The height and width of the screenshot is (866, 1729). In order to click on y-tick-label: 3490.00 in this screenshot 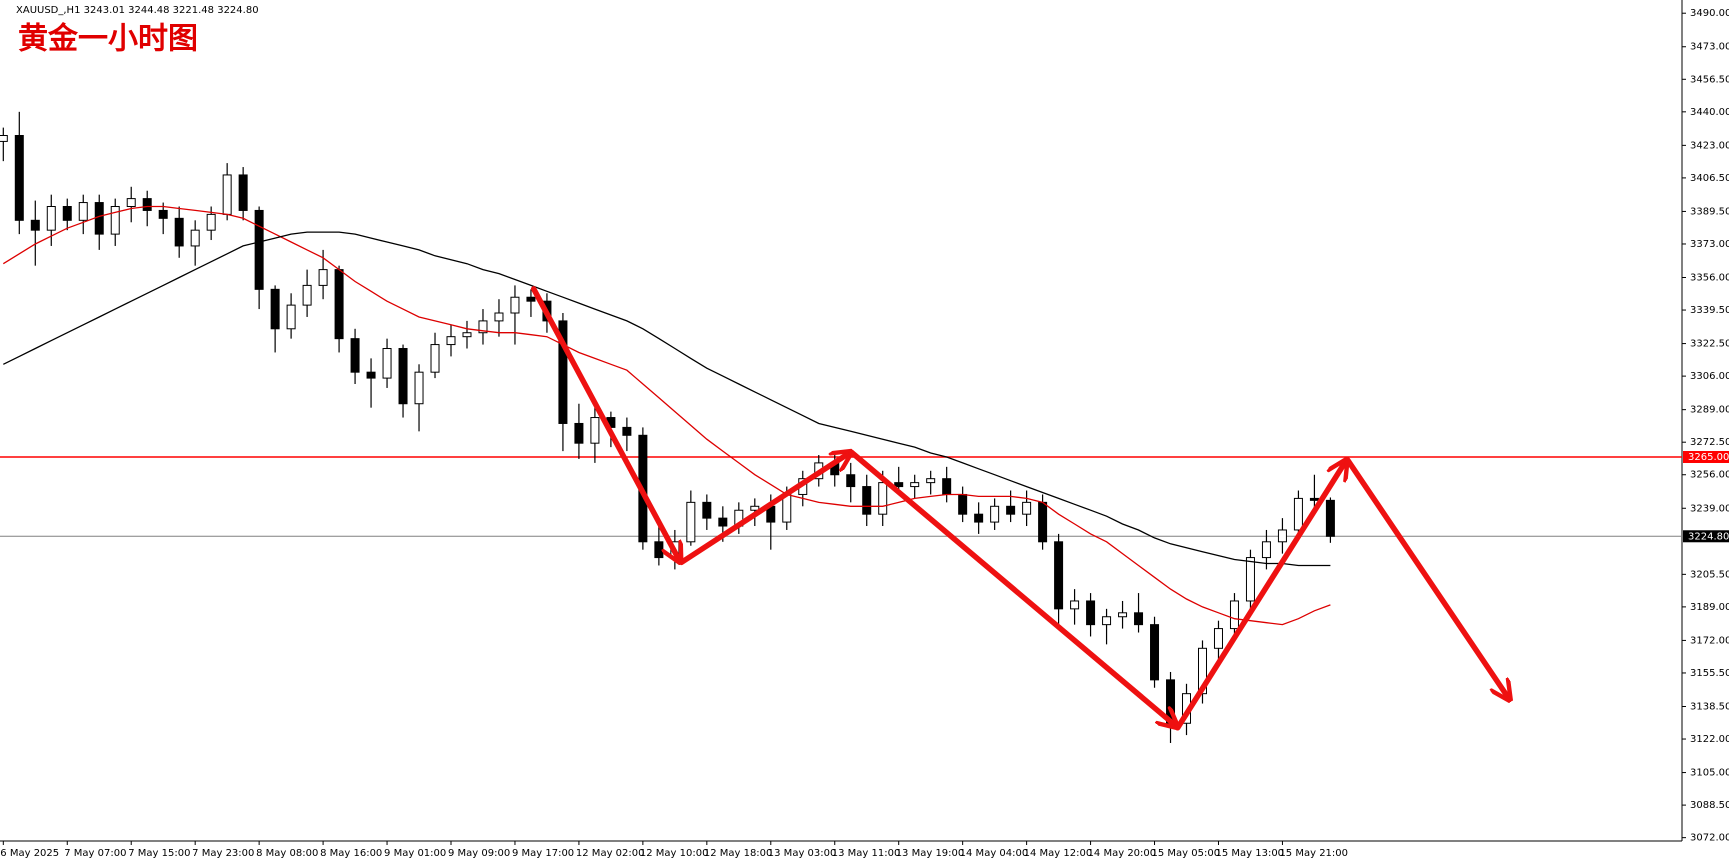, I will do `click(1709, 13)`.